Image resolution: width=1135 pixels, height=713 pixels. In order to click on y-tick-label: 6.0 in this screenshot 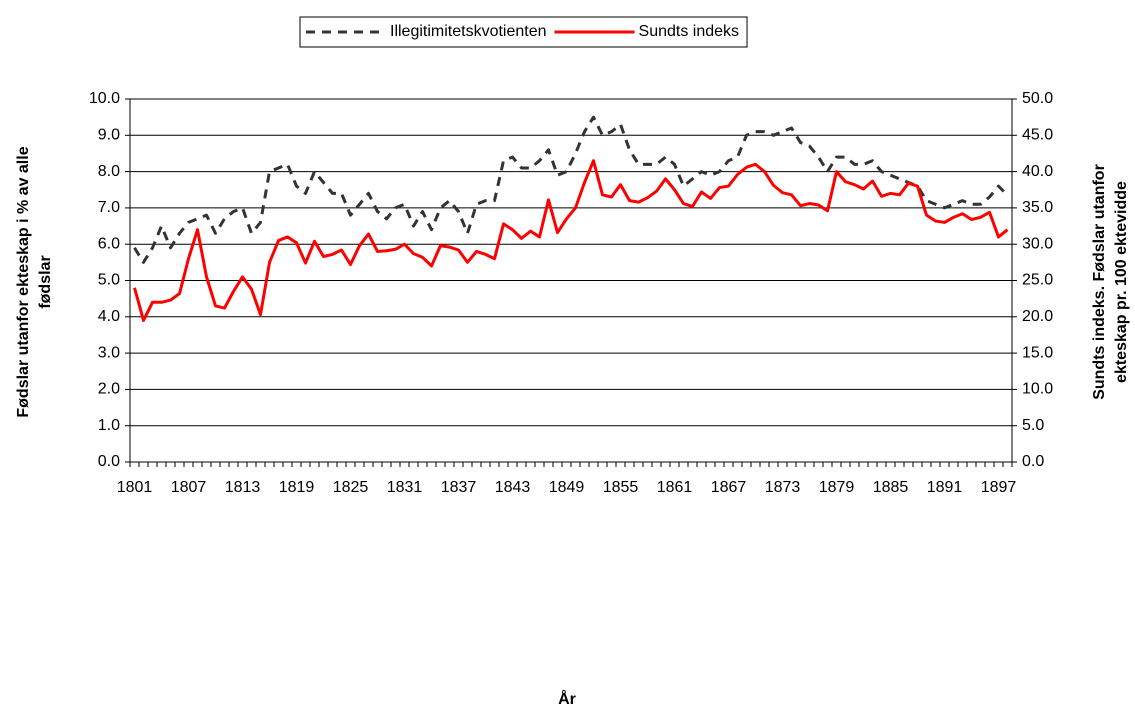, I will do `click(109, 243)`.